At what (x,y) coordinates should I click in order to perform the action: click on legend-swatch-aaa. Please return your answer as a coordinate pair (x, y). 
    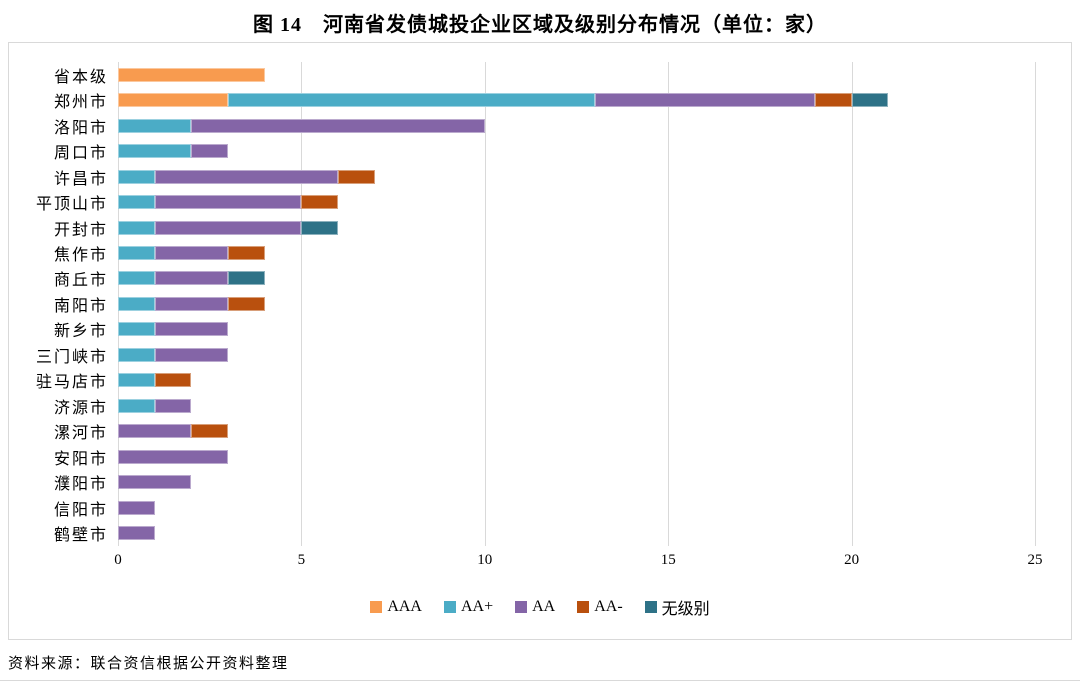
    Looking at the image, I should click on (376, 607).